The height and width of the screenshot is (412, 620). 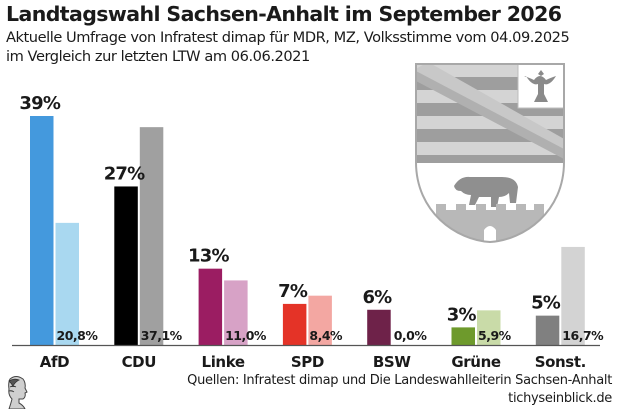 I want to click on category-label-cdu: CDU, so click(x=139, y=362).